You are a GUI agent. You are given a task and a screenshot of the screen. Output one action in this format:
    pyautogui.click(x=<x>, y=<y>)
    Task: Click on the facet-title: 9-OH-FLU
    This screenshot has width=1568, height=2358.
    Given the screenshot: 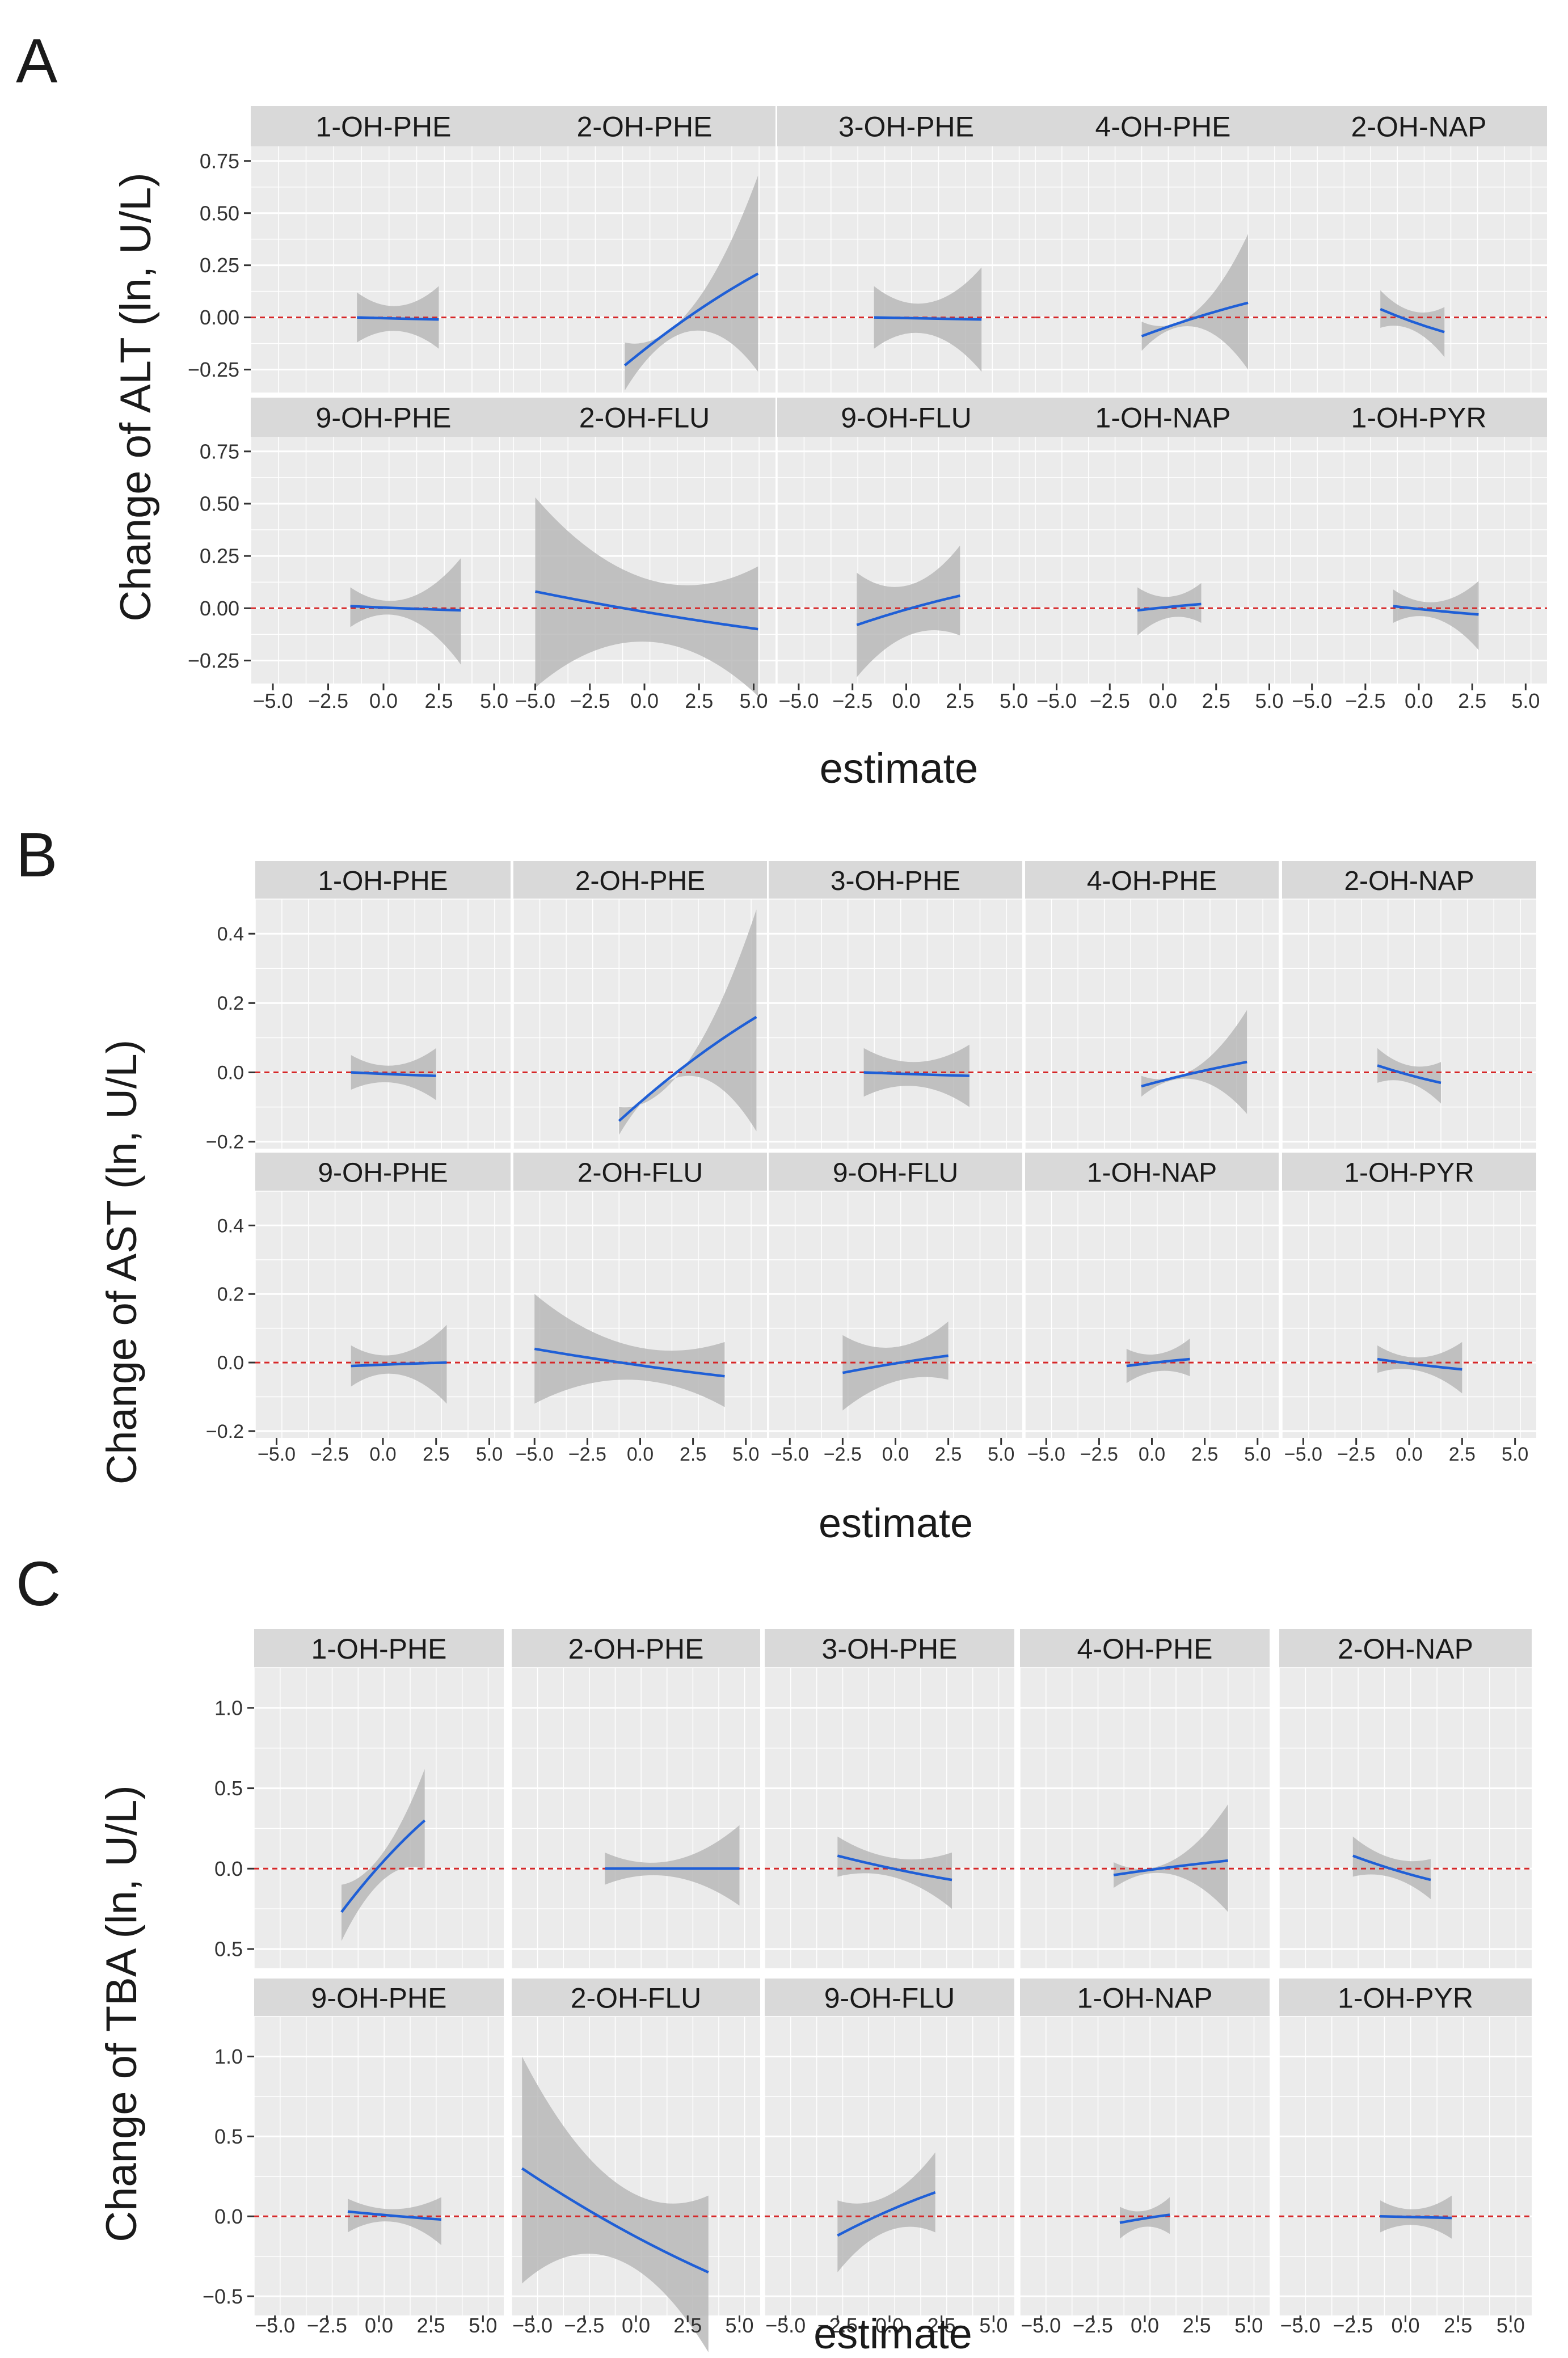 What is the action you would take?
    pyautogui.click(x=889, y=1998)
    